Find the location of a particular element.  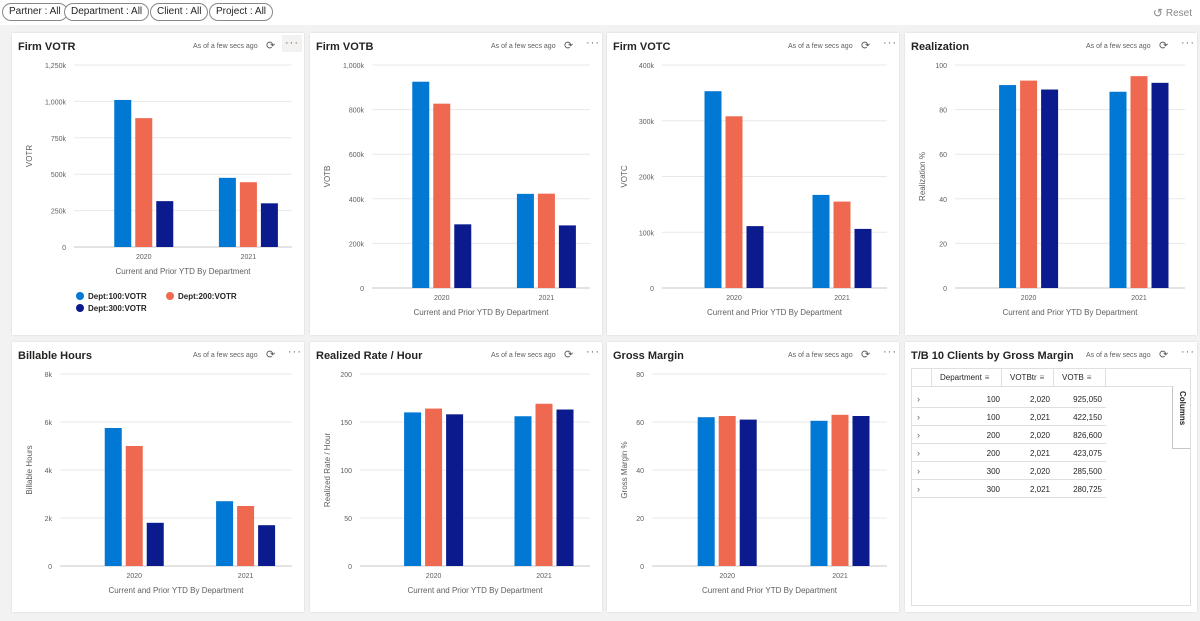

filter-project: Project : All is located at coordinates (241, 12).